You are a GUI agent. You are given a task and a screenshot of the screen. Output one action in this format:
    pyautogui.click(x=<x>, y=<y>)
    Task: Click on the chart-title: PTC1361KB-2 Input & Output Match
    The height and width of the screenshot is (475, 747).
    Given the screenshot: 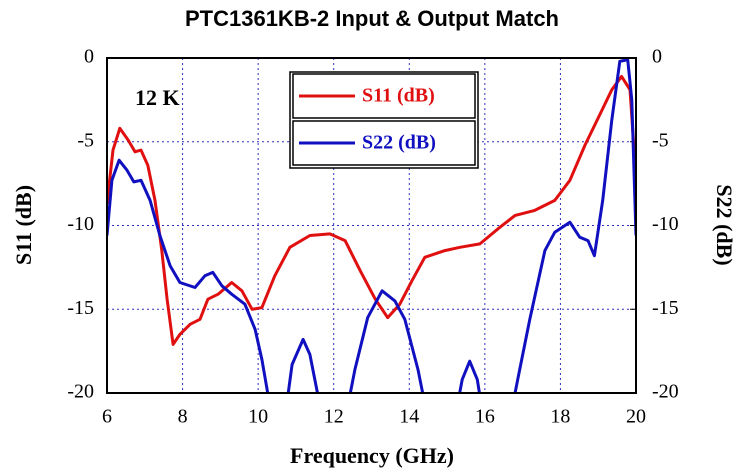 What is the action you would take?
    pyautogui.click(x=372, y=18)
    